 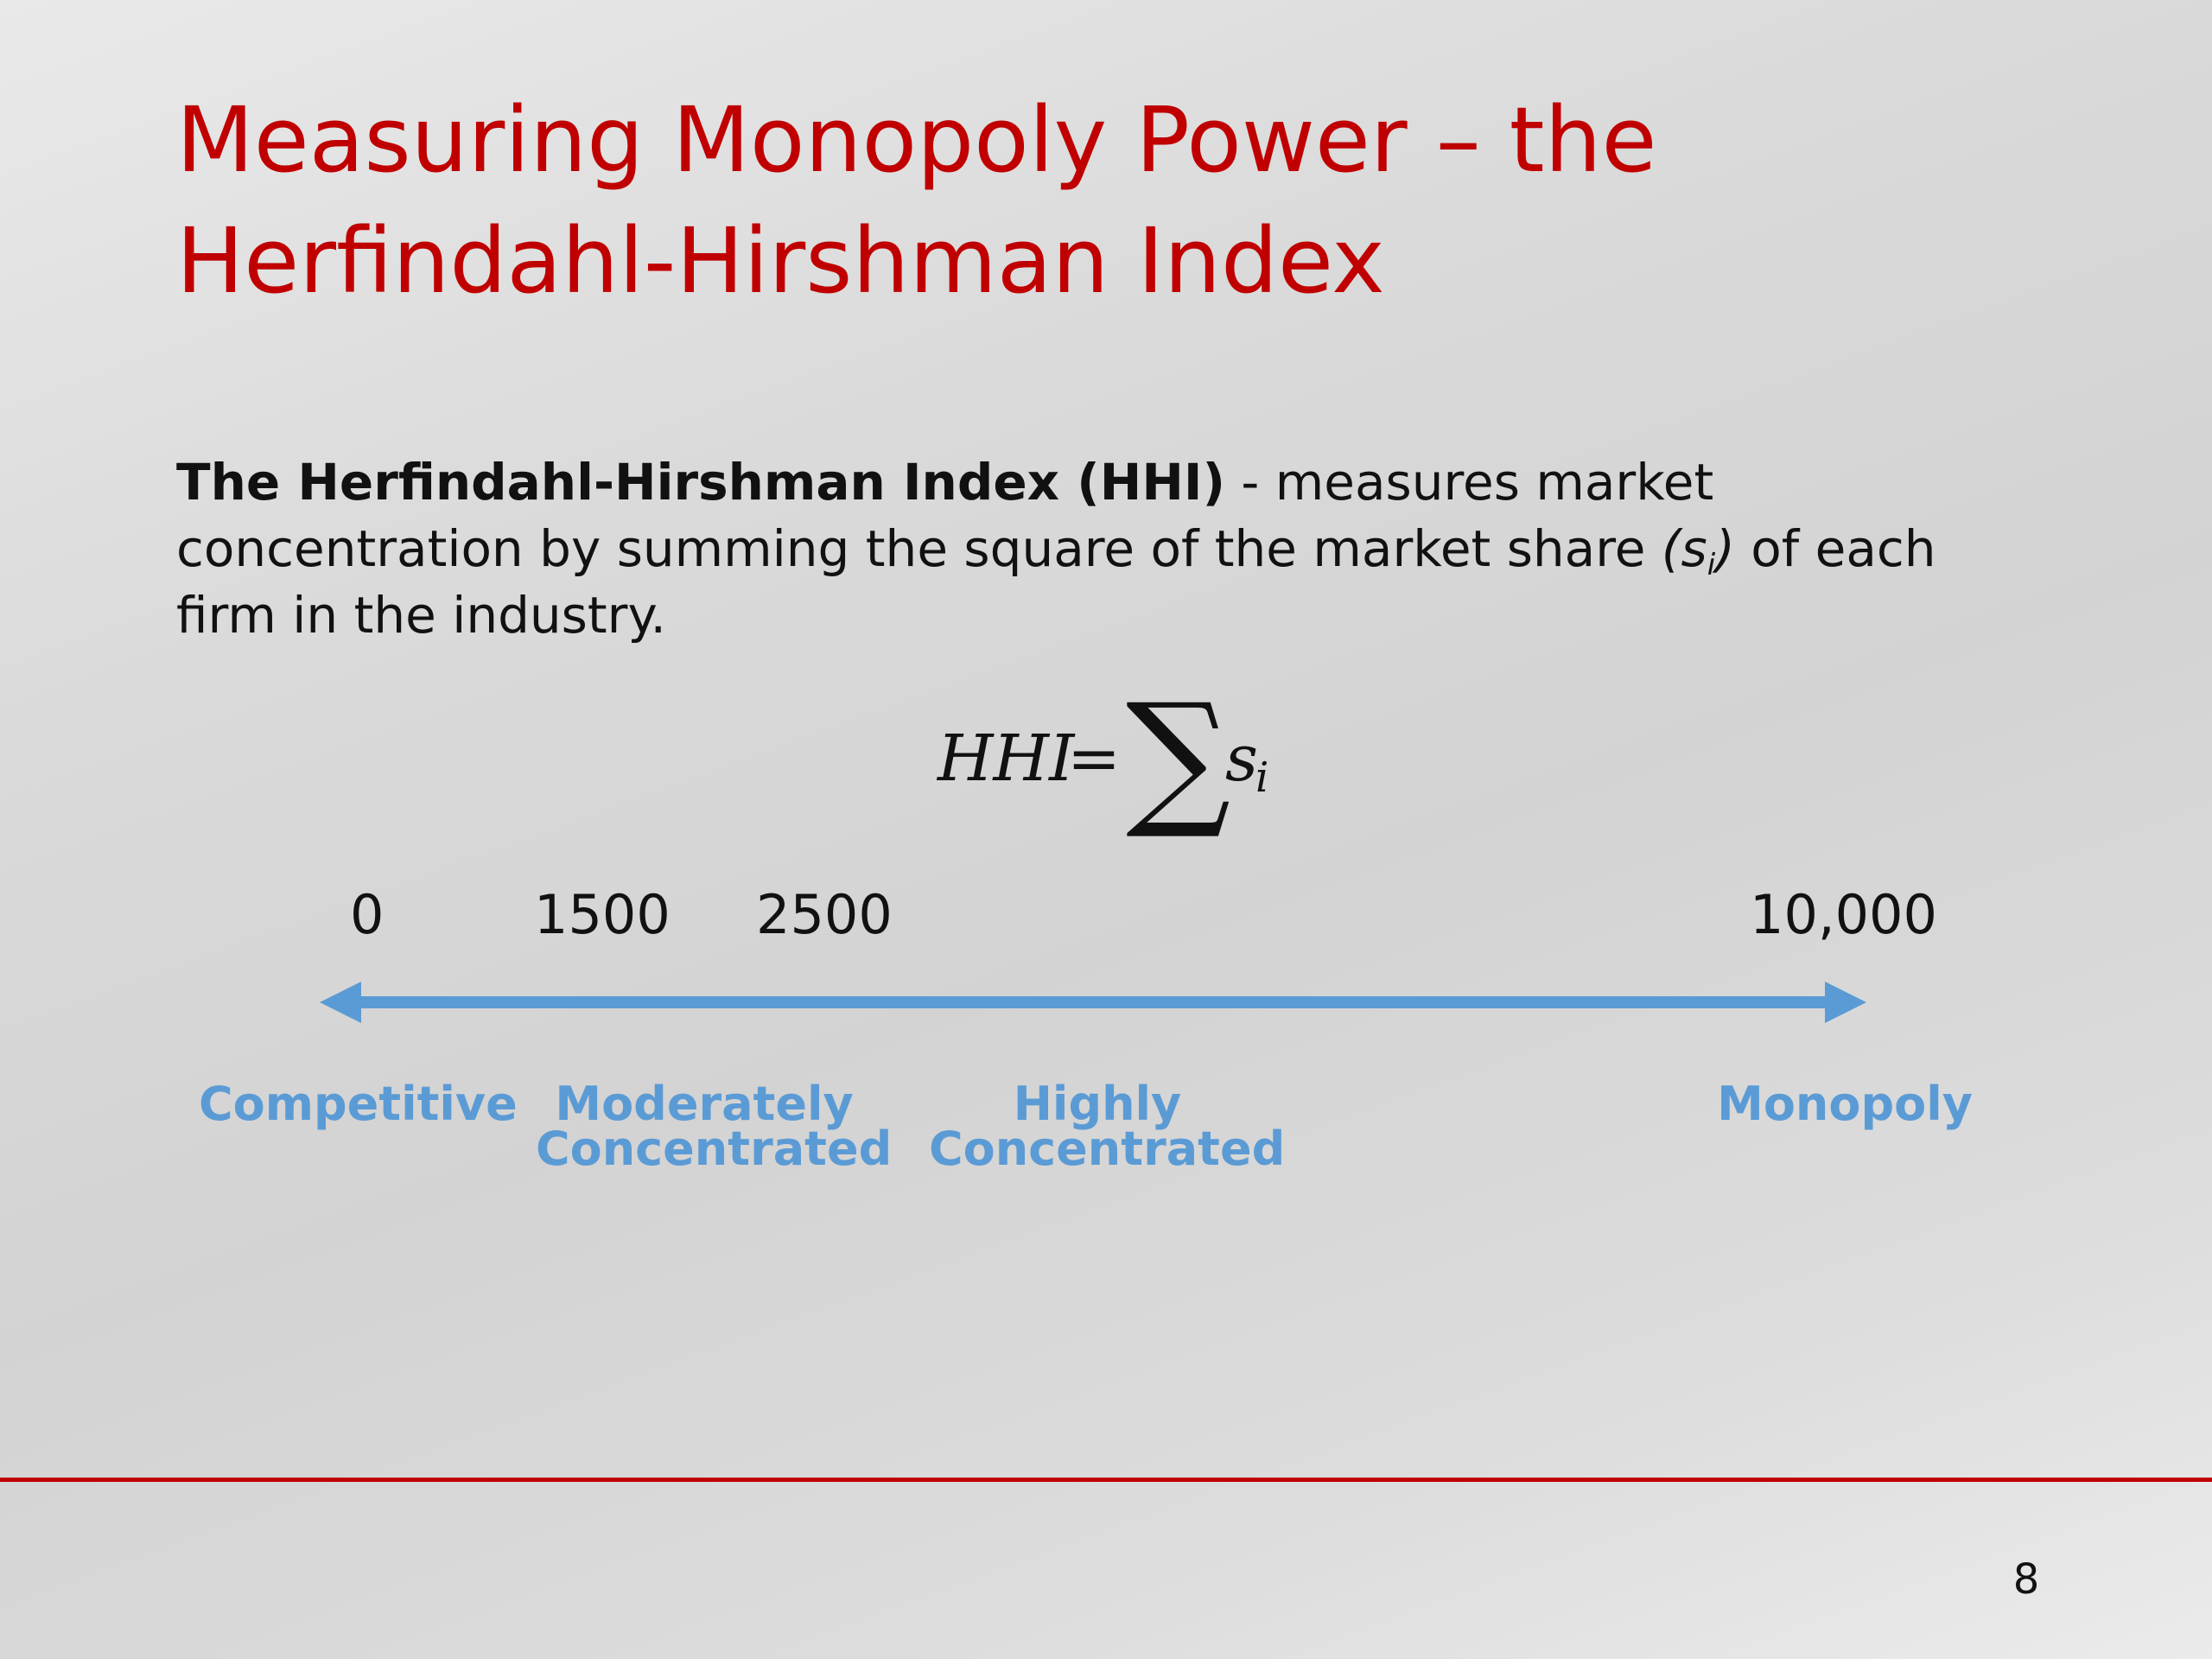 What do you see at coordinates (367, 914) in the screenshot?
I see `tick-label-0: 0` at bounding box center [367, 914].